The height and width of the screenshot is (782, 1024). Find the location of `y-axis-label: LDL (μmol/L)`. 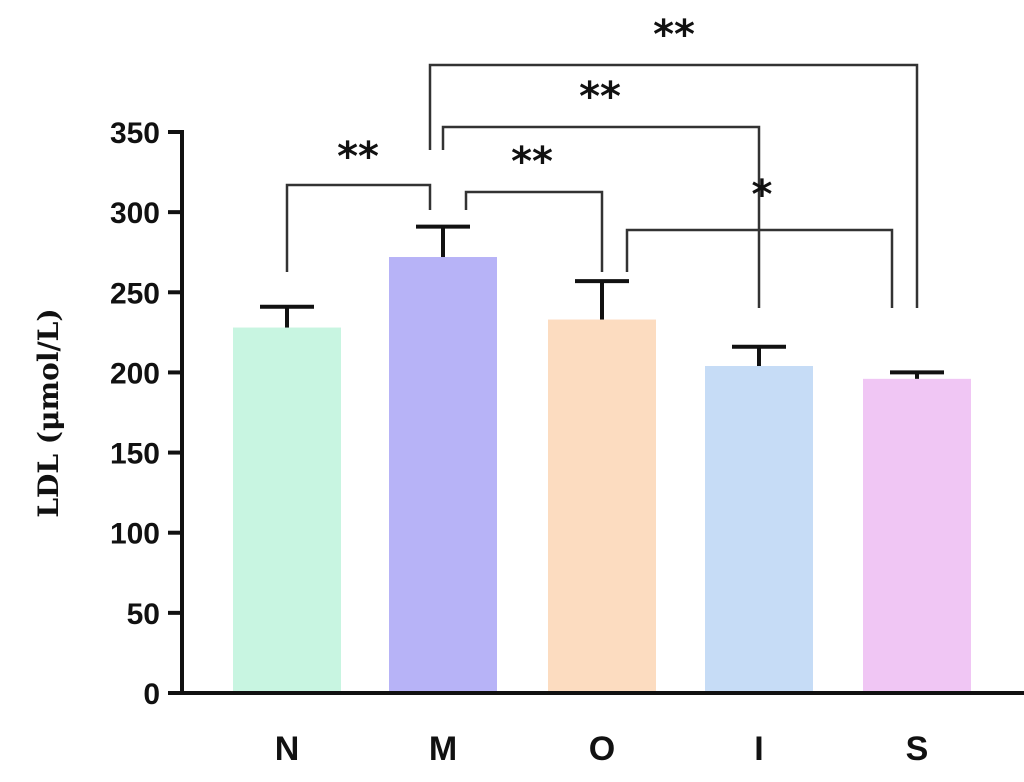

y-axis-label: LDL (μmol/L) is located at coordinates (48, 412).